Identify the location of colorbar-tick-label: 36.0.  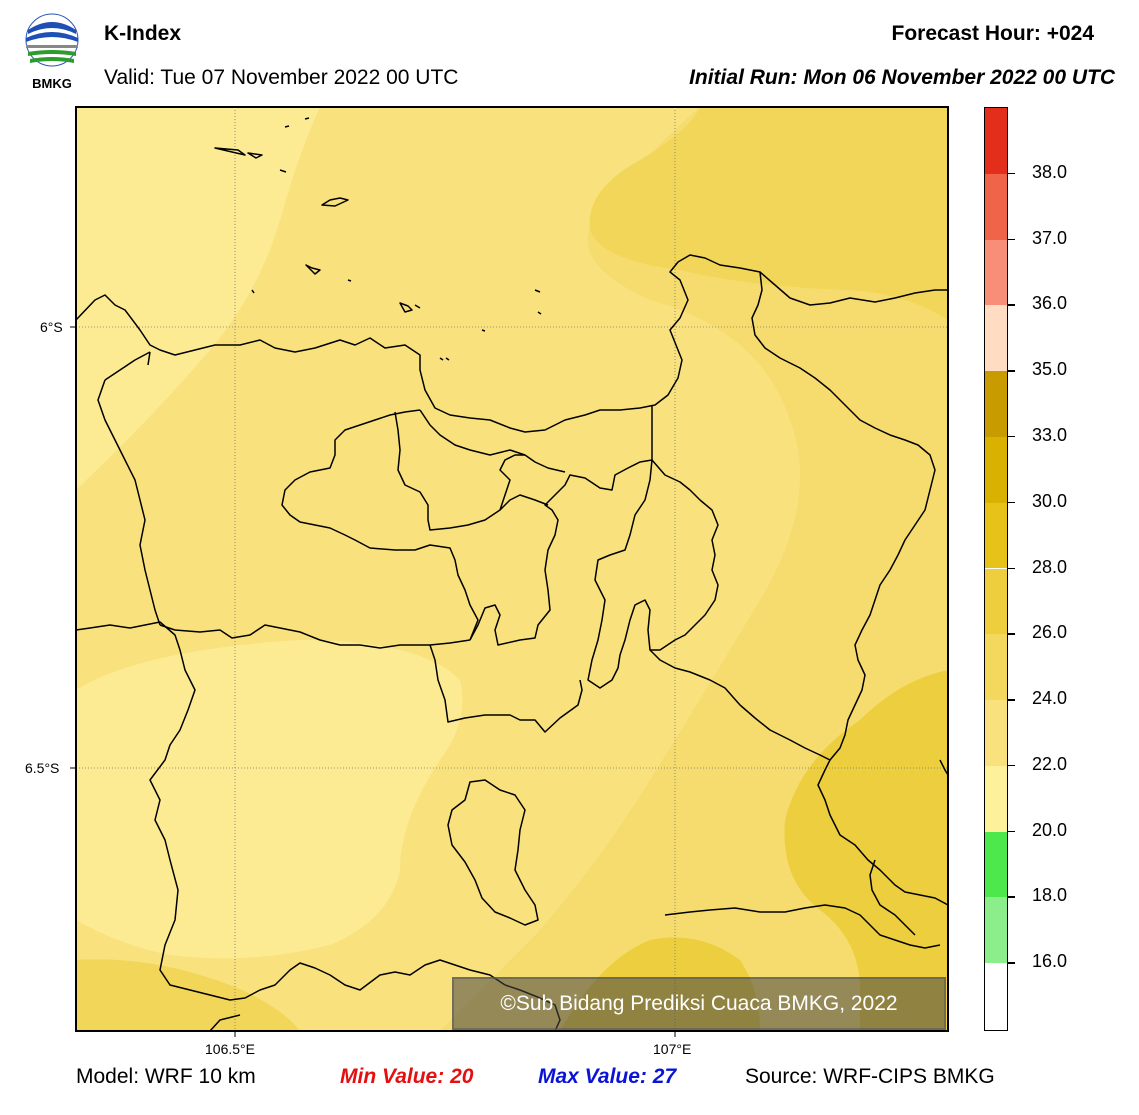
(1050, 303).